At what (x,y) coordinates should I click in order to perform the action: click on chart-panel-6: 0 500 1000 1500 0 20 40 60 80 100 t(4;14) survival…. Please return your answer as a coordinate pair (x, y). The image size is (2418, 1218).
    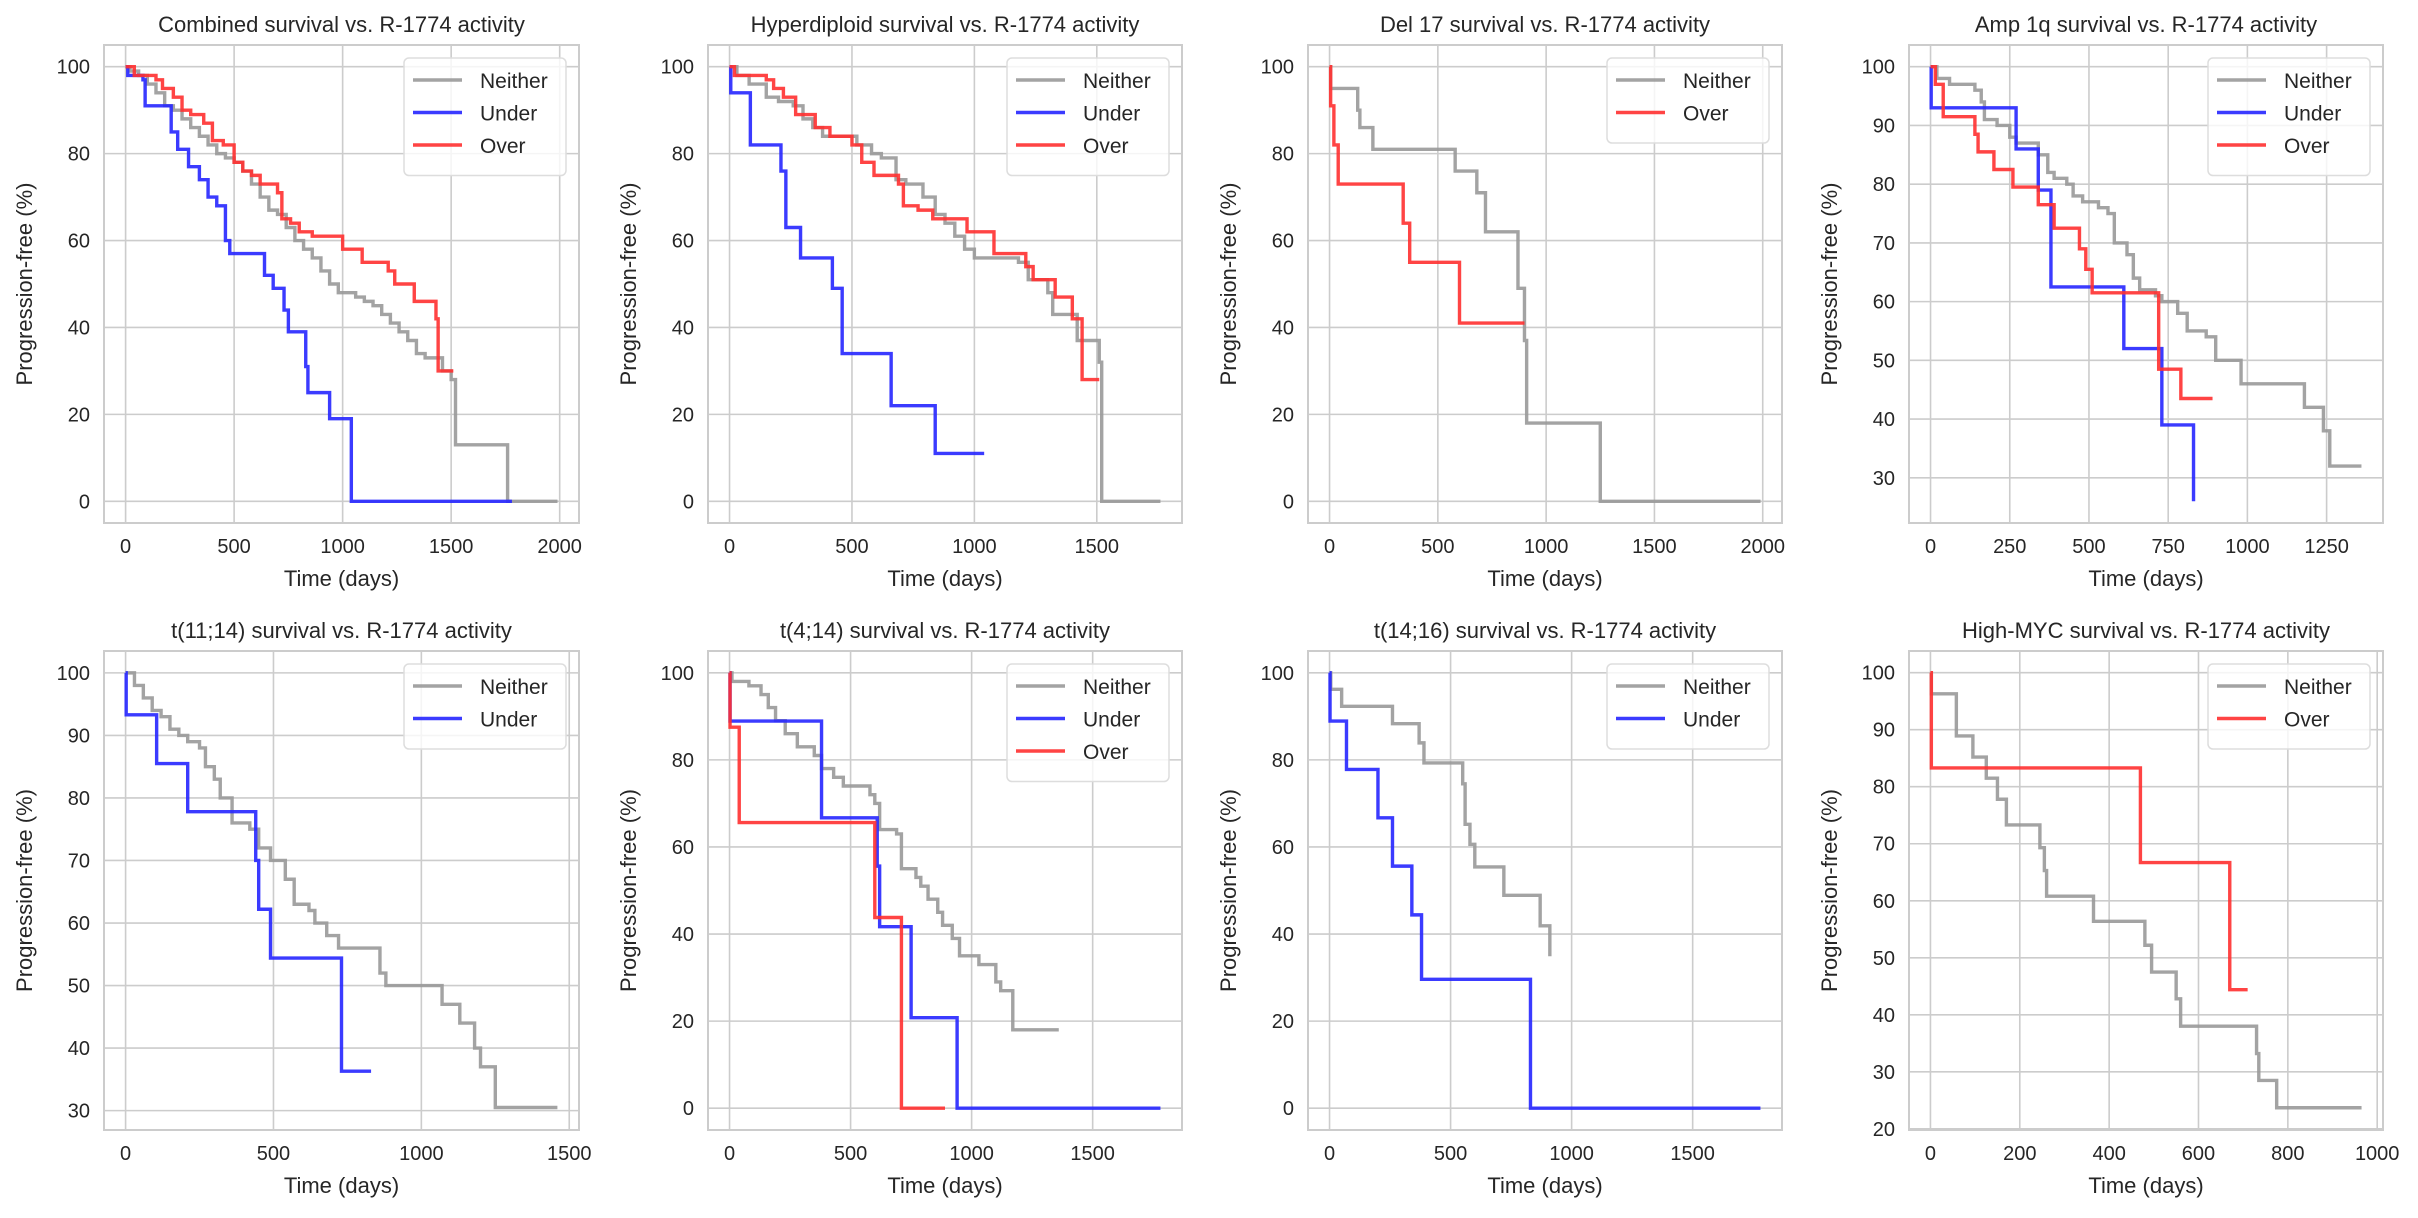
    Looking at the image, I should click on (899, 908).